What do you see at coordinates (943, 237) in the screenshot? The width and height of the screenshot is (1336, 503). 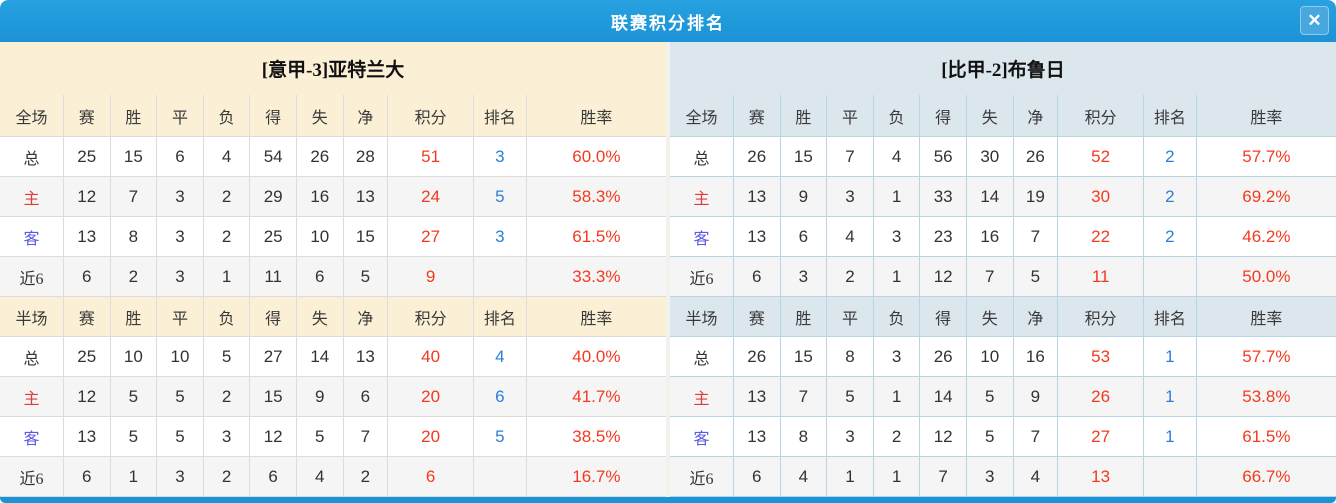 I see `cell-goals-for: 23` at bounding box center [943, 237].